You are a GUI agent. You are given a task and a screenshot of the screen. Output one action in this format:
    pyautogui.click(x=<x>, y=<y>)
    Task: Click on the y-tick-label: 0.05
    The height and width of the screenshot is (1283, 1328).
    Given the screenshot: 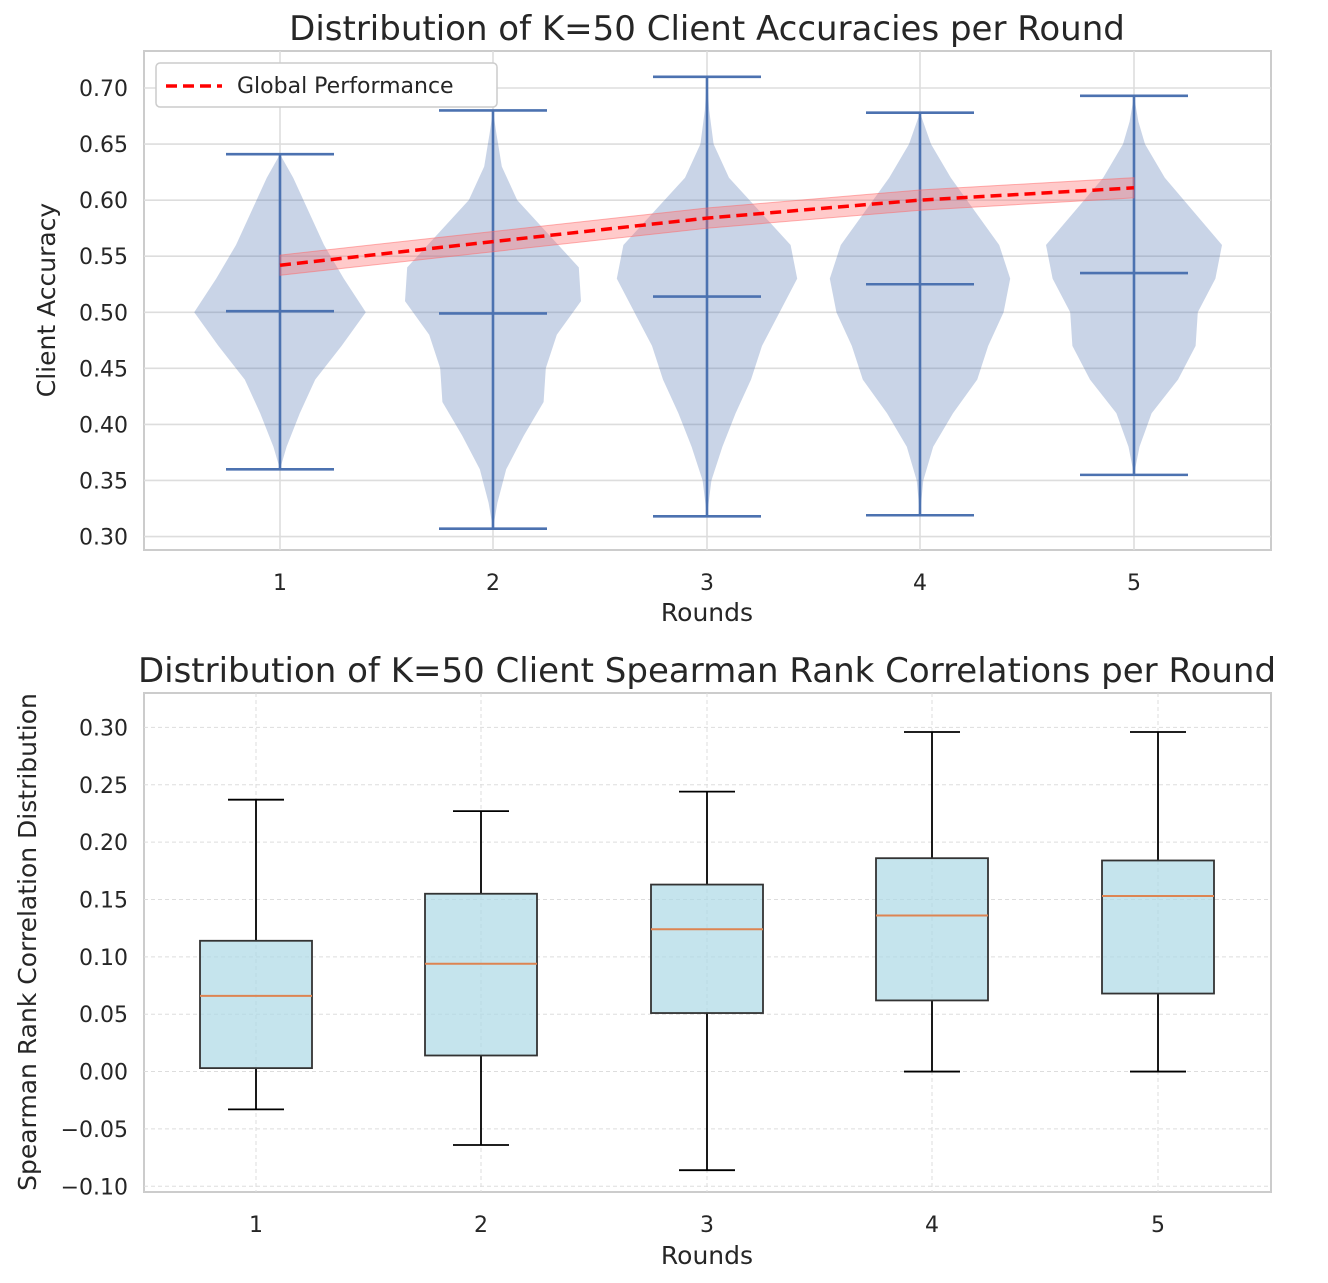 What is the action you would take?
    pyautogui.click(x=103, y=1015)
    